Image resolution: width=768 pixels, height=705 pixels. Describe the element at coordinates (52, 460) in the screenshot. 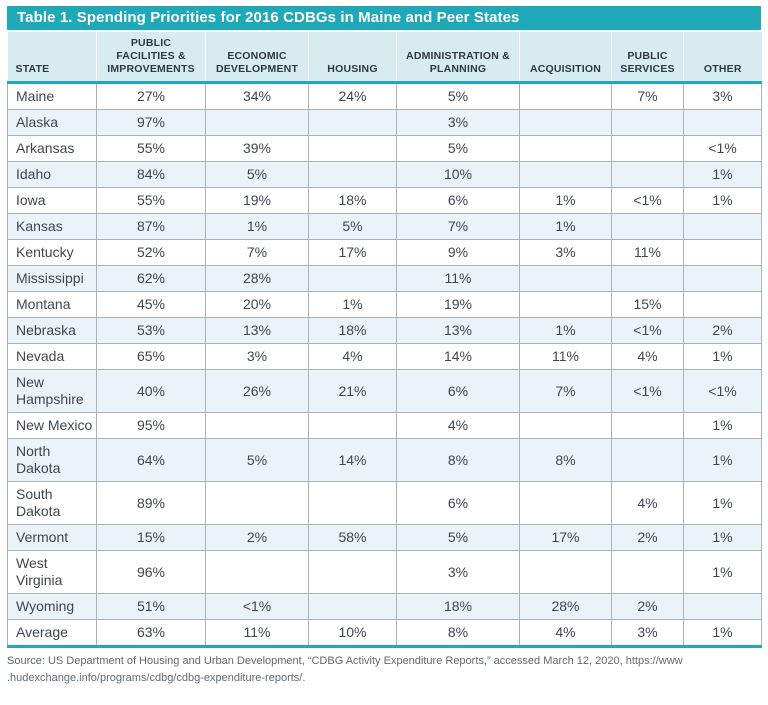

I see `state-cell: North Dakota` at that location.